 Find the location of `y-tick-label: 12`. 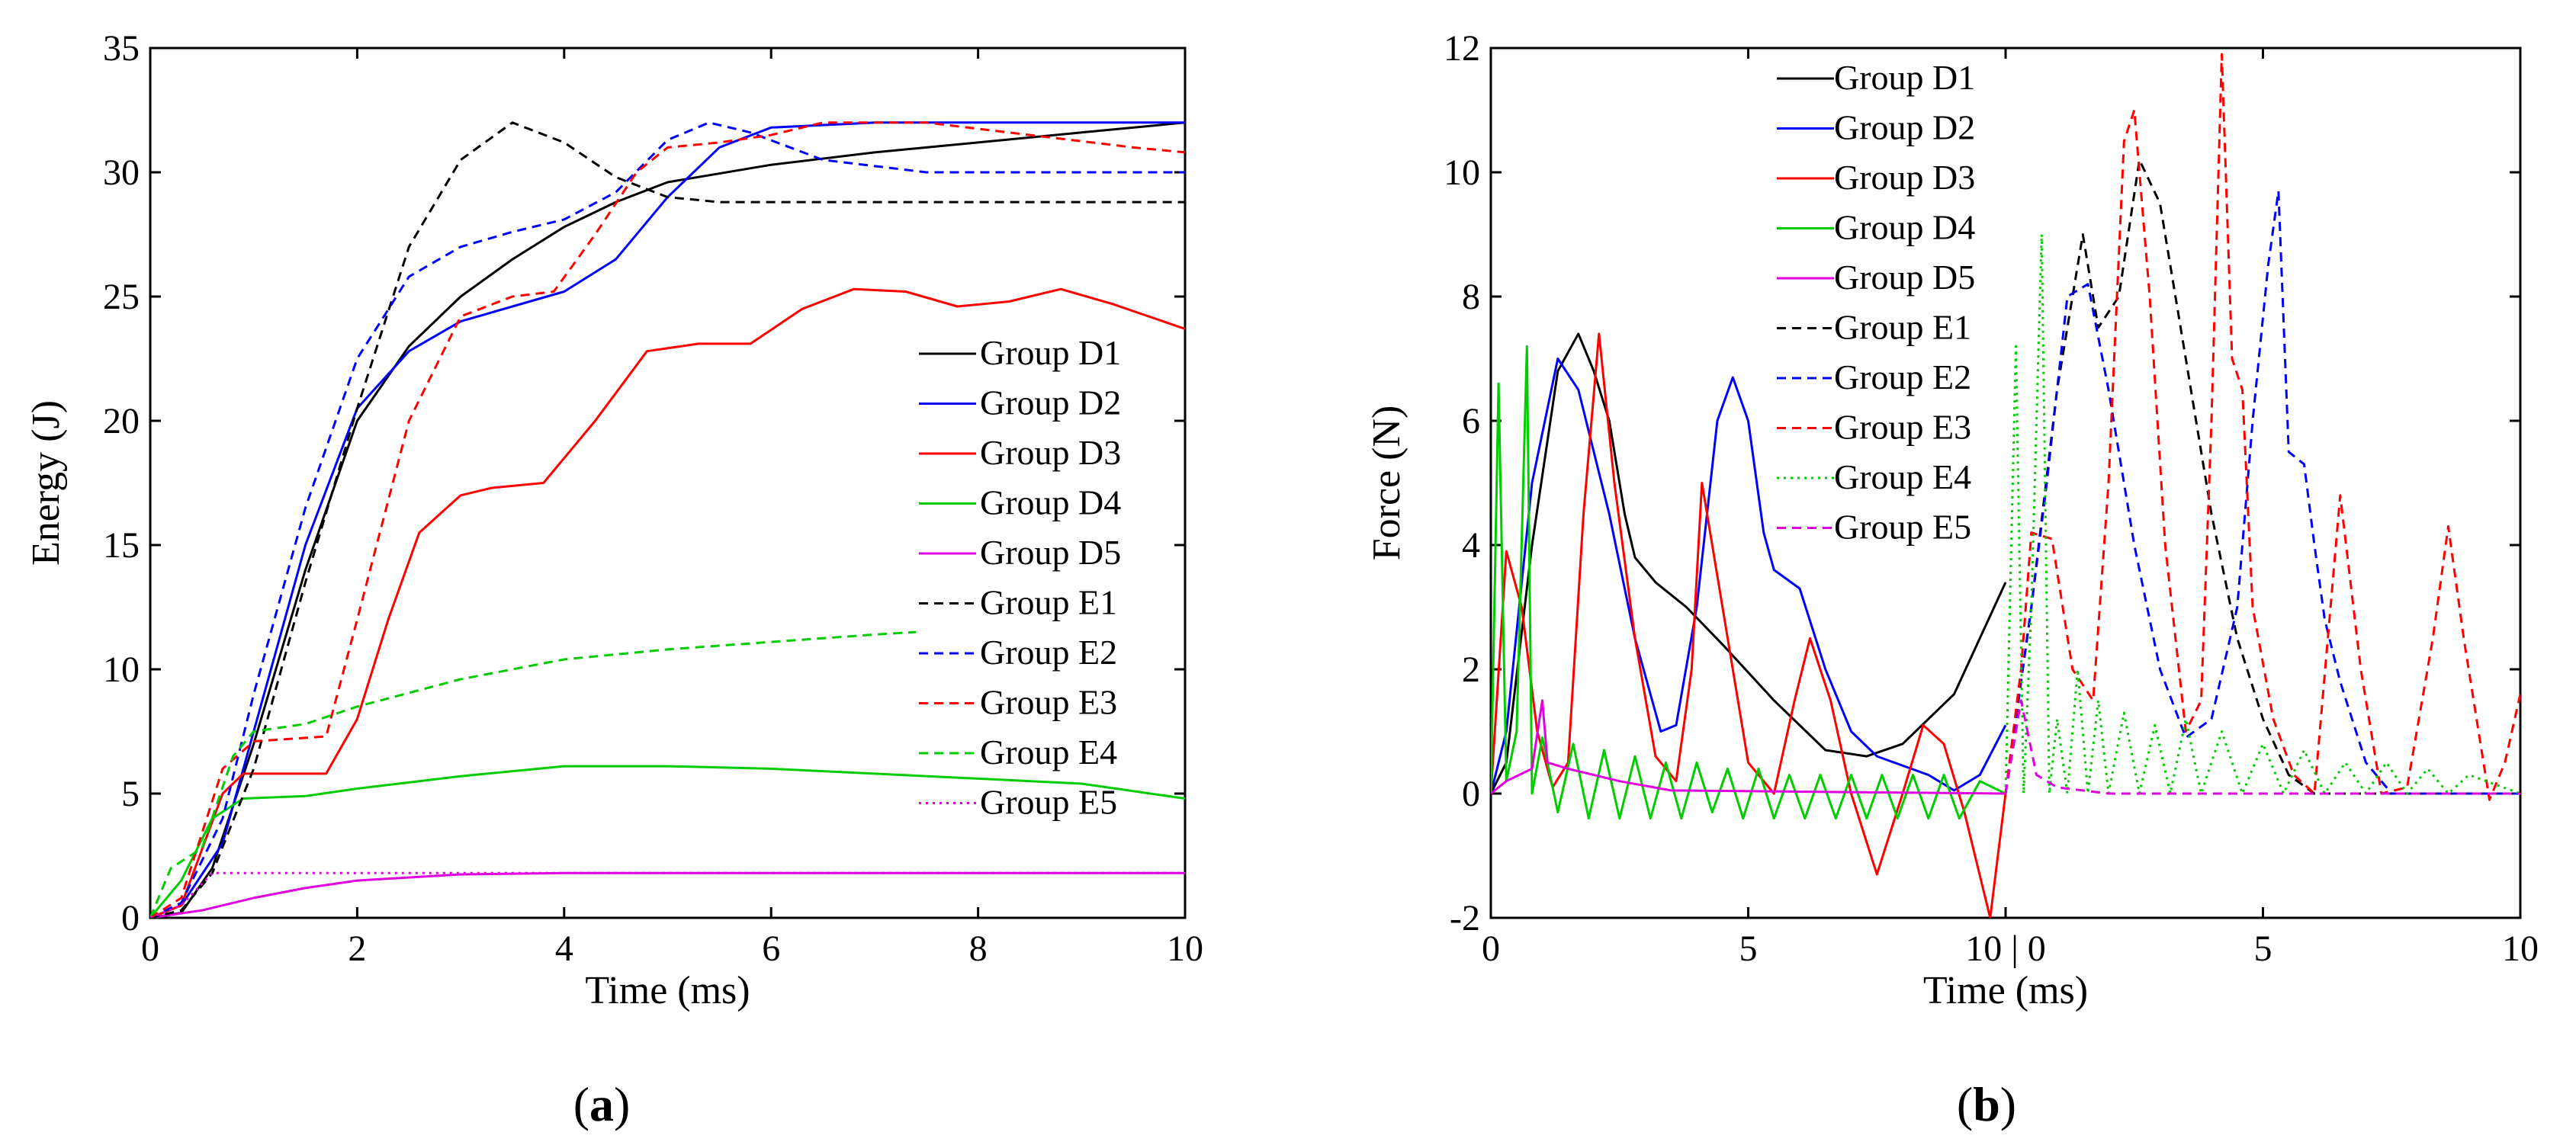

y-tick-label: 12 is located at coordinates (1462, 48).